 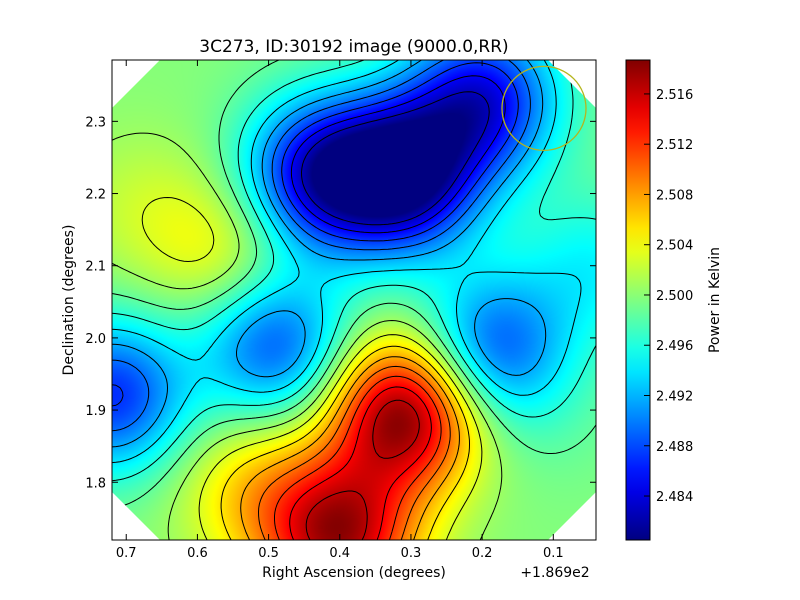 What do you see at coordinates (95, 483) in the screenshot?
I see `y-tick-label: 1.8` at bounding box center [95, 483].